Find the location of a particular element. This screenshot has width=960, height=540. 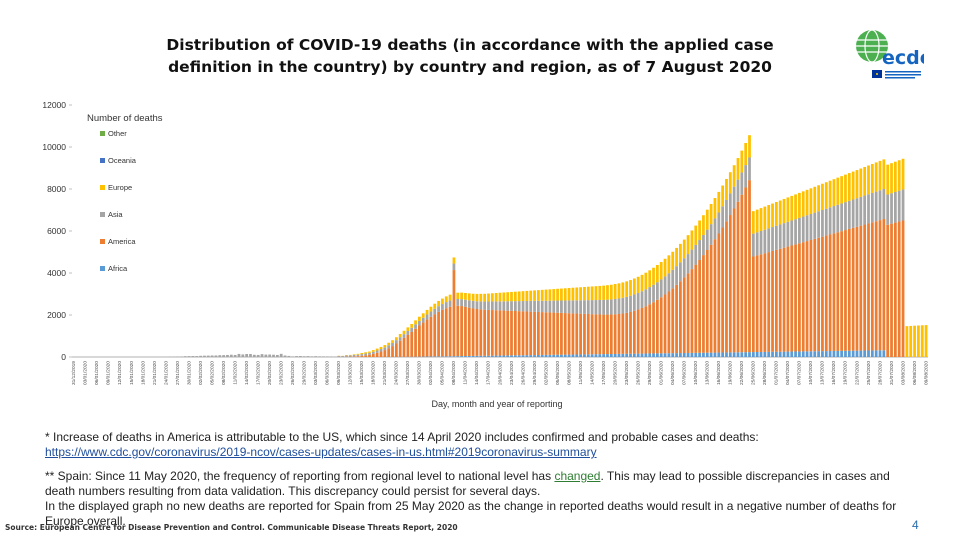

x-tick-label: 05/05/2020 is located at coordinates (558, 373).